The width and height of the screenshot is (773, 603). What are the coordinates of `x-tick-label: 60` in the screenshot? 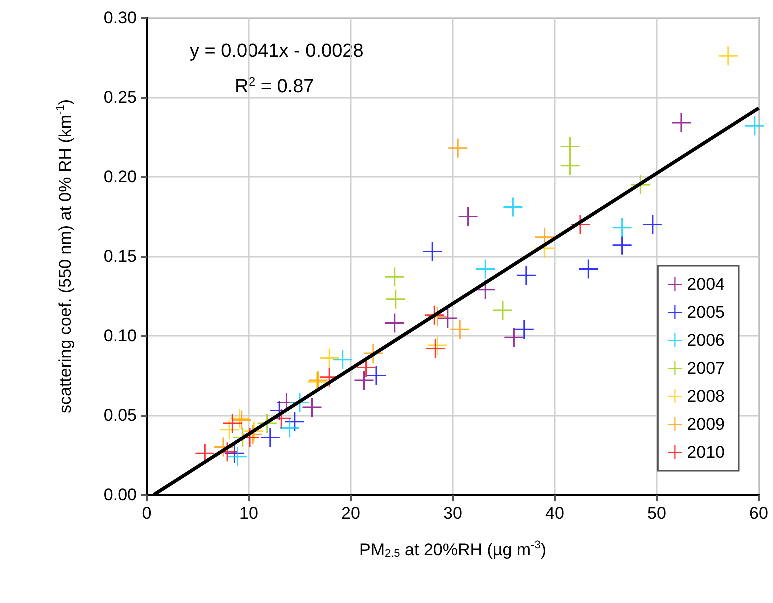 It's located at (759, 513).